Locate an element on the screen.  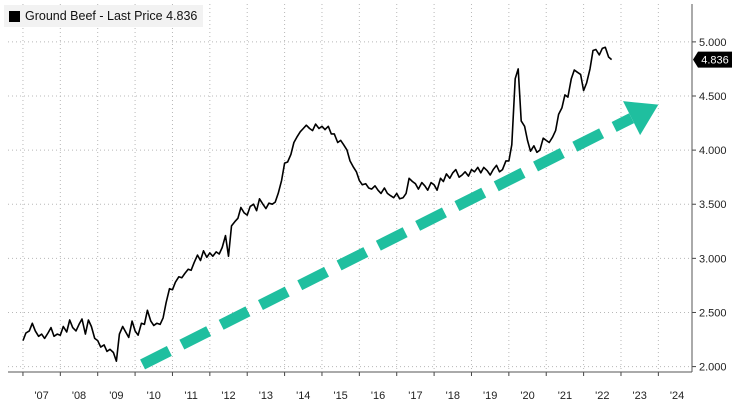
last-price-tag-text: 4.836 is located at coordinates (715, 61).